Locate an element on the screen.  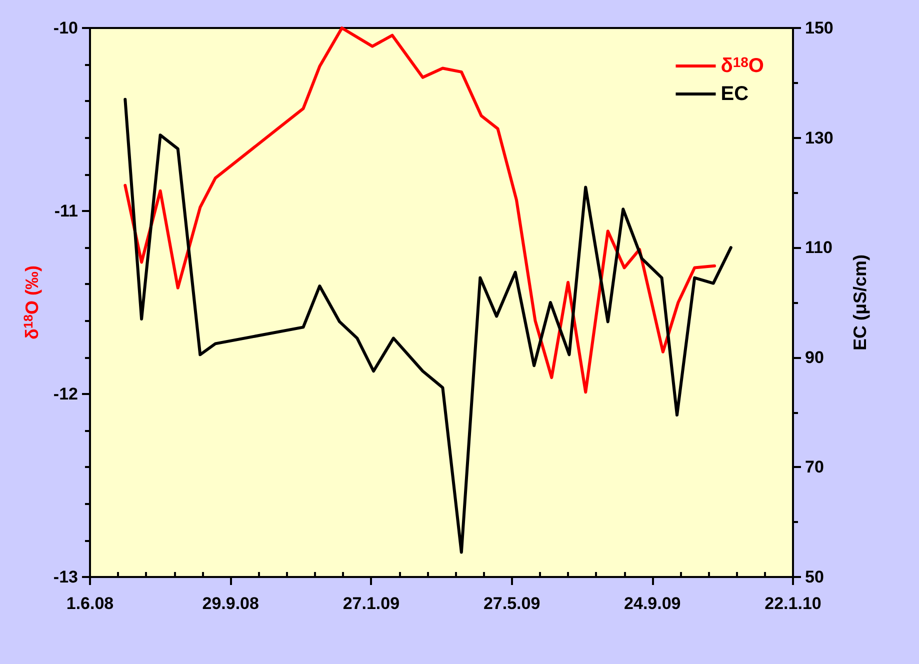
y2-tick-label: 70 is located at coordinates (814, 467).